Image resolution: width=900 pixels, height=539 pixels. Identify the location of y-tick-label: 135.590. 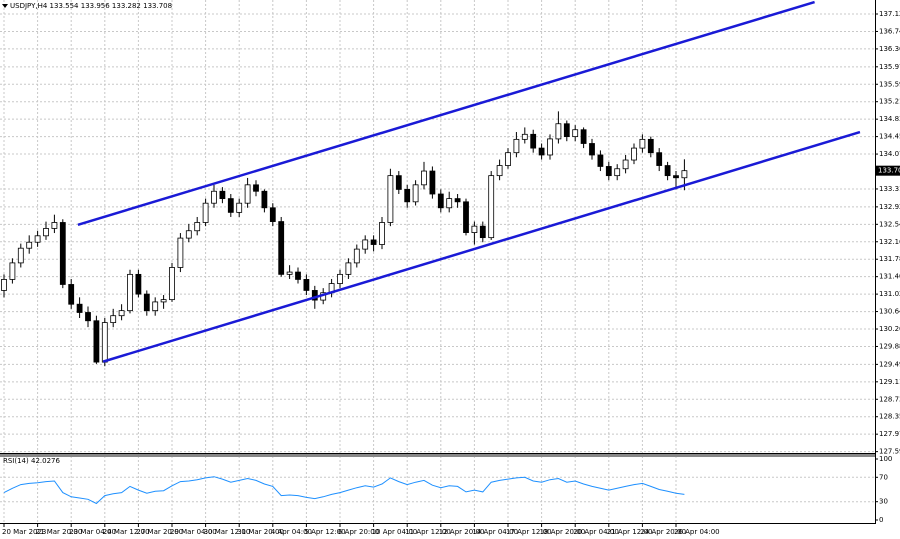
(889, 84).